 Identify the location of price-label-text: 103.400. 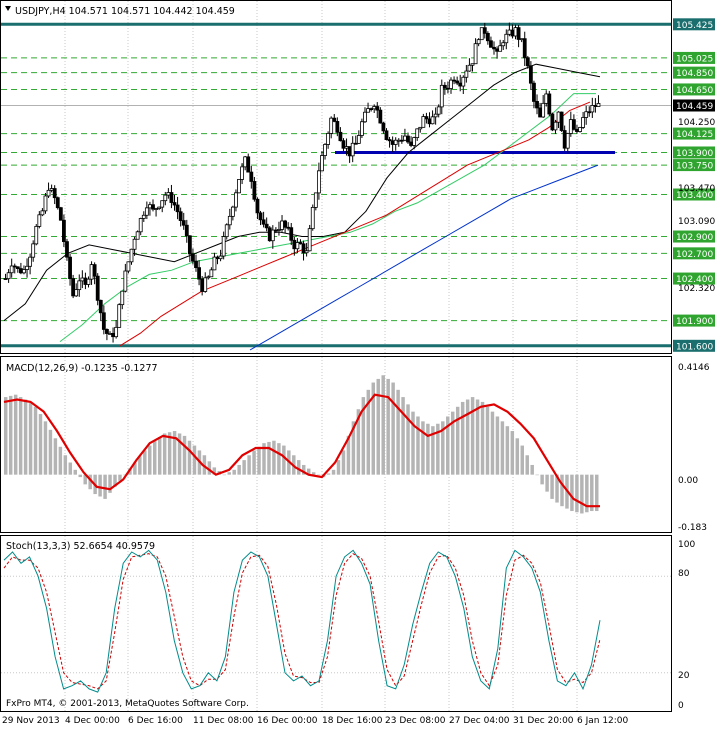
(694, 196).